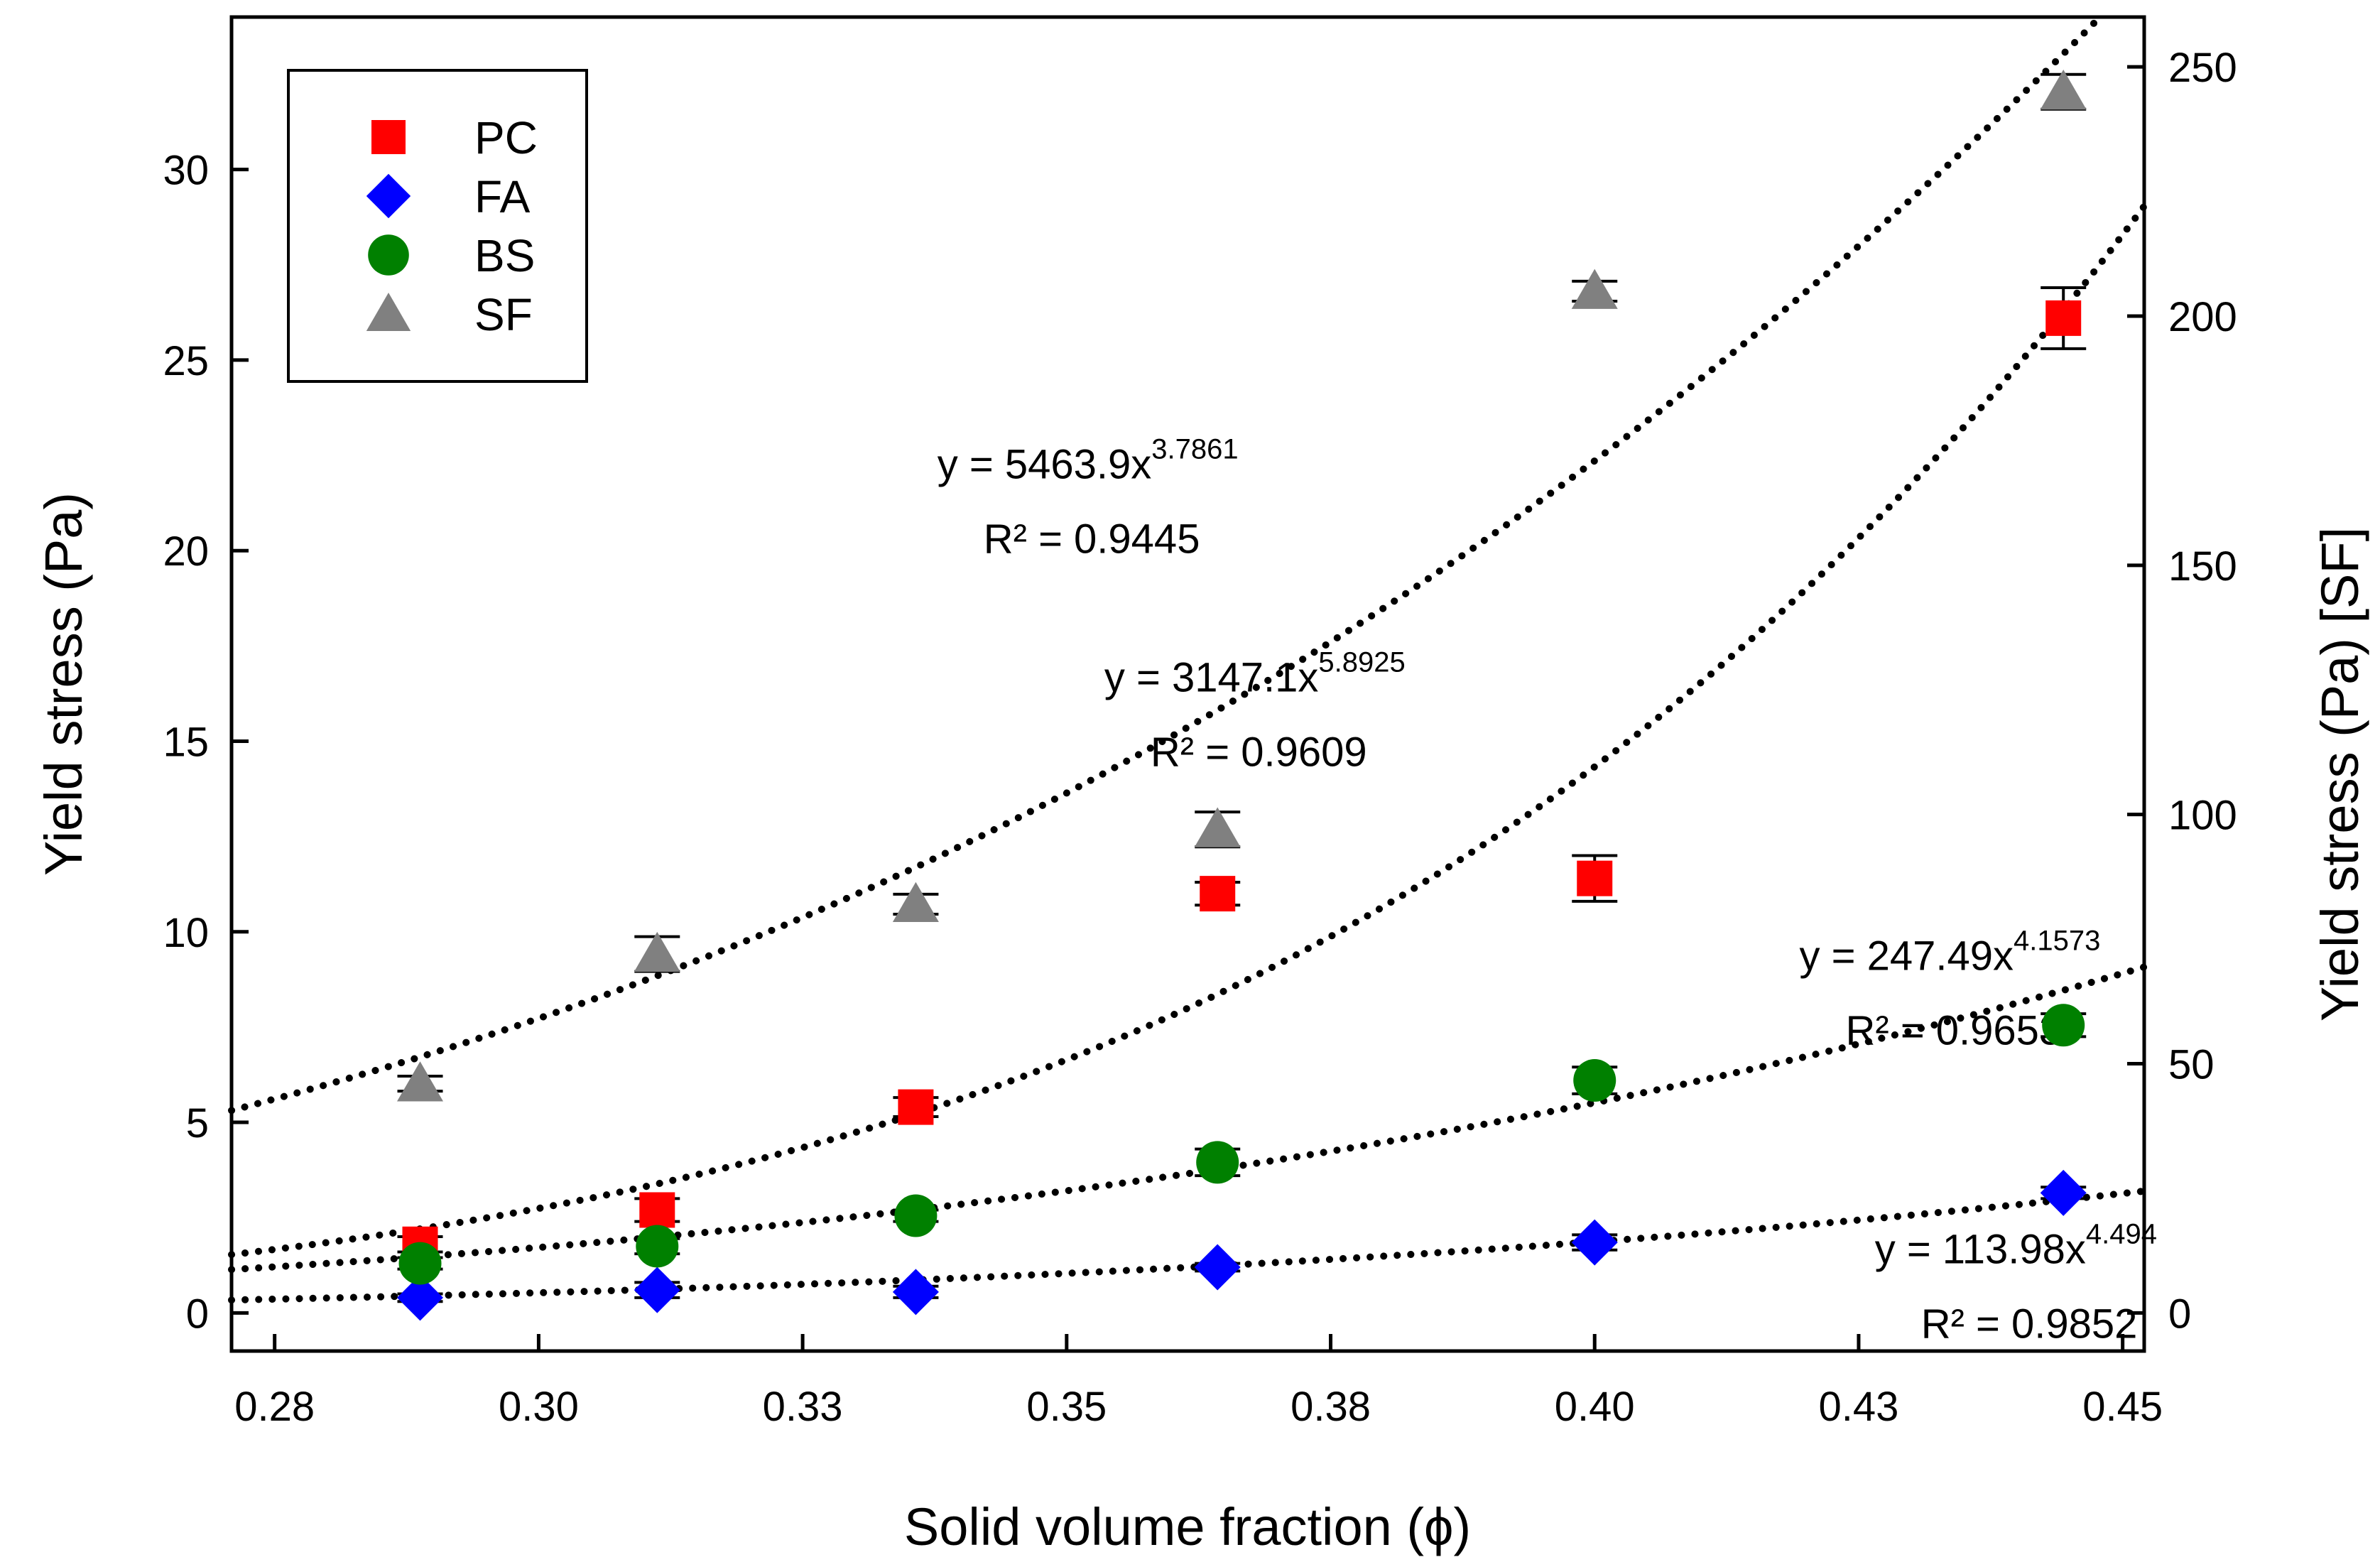  What do you see at coordinates (1255, 674) in the screenshot?
I see `fit-equation-pc: y = 3147.1x5.8925` at bounding box center [1255, 674].